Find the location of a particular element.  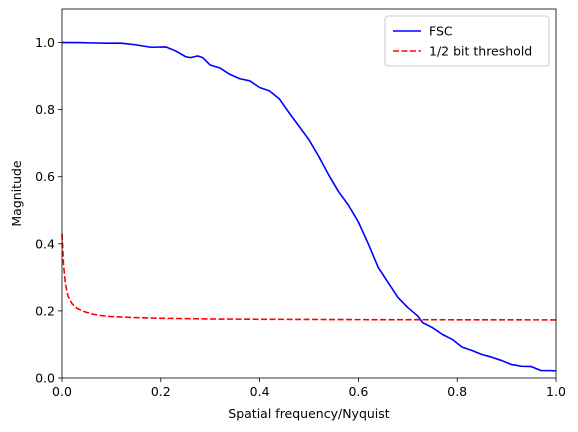

y-axis: 0.0 0.2 0.4 0.6 0.8 1.0 is located at coordinates (48, 210).